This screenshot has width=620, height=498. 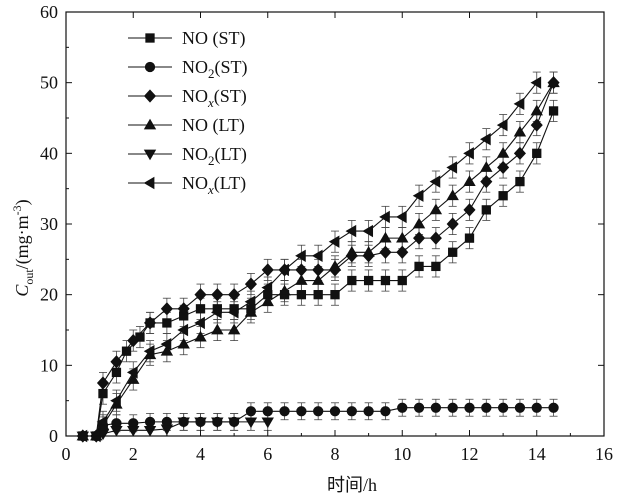 What do you see at coordinates (213, 125) in the screenshot?
I see `legend-label: NO (LT)` at bounding box center [213, 125].